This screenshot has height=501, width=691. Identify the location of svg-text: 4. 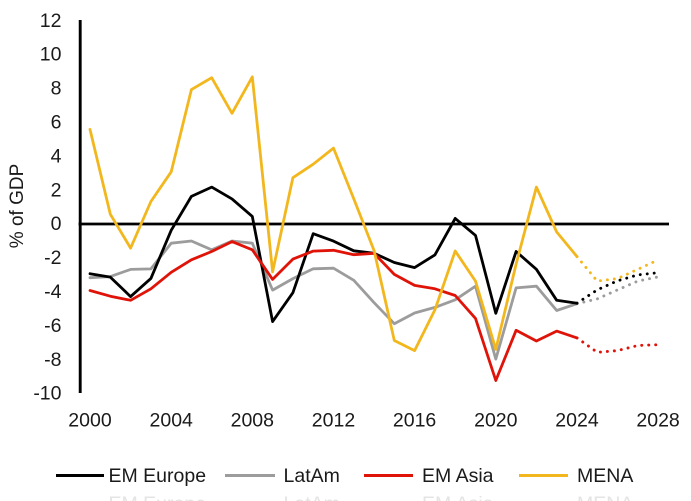
(56, 156).